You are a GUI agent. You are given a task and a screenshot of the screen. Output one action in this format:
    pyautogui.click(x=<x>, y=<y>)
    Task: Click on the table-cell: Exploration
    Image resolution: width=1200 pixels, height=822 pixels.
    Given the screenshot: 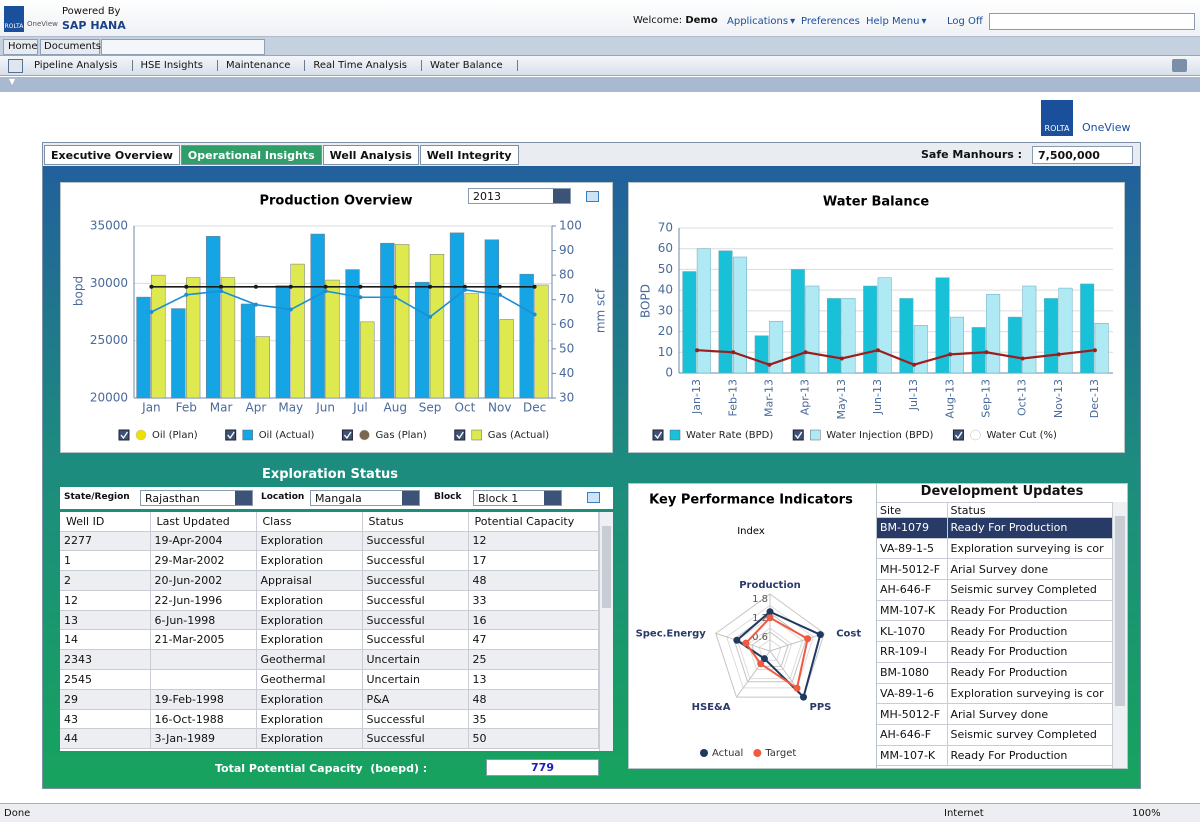 What is the action you would take?
    pyautogui.click(x=309, y=640)
    